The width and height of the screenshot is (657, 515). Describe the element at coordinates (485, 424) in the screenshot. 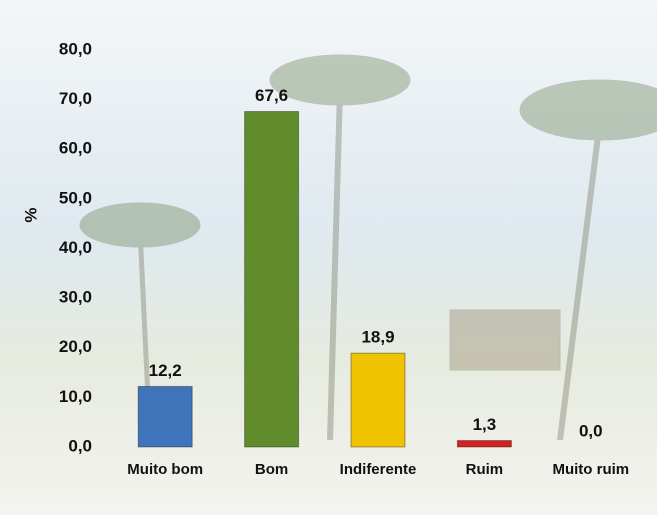

I see `value-label: 1,3` at that location.